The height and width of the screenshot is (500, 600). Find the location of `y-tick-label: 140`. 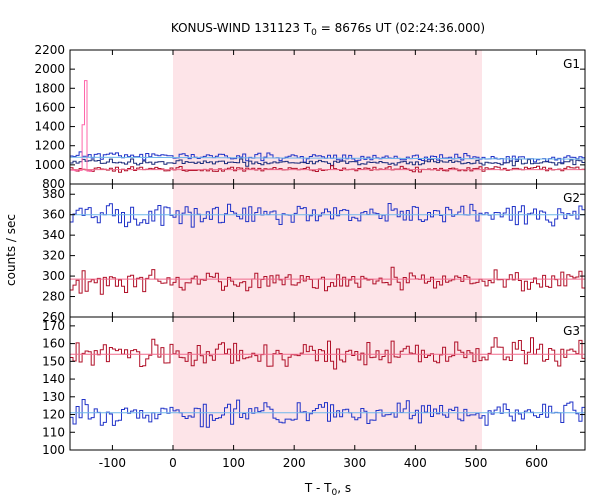

y-tick-label: 140 is located at coordinates (53, 379).